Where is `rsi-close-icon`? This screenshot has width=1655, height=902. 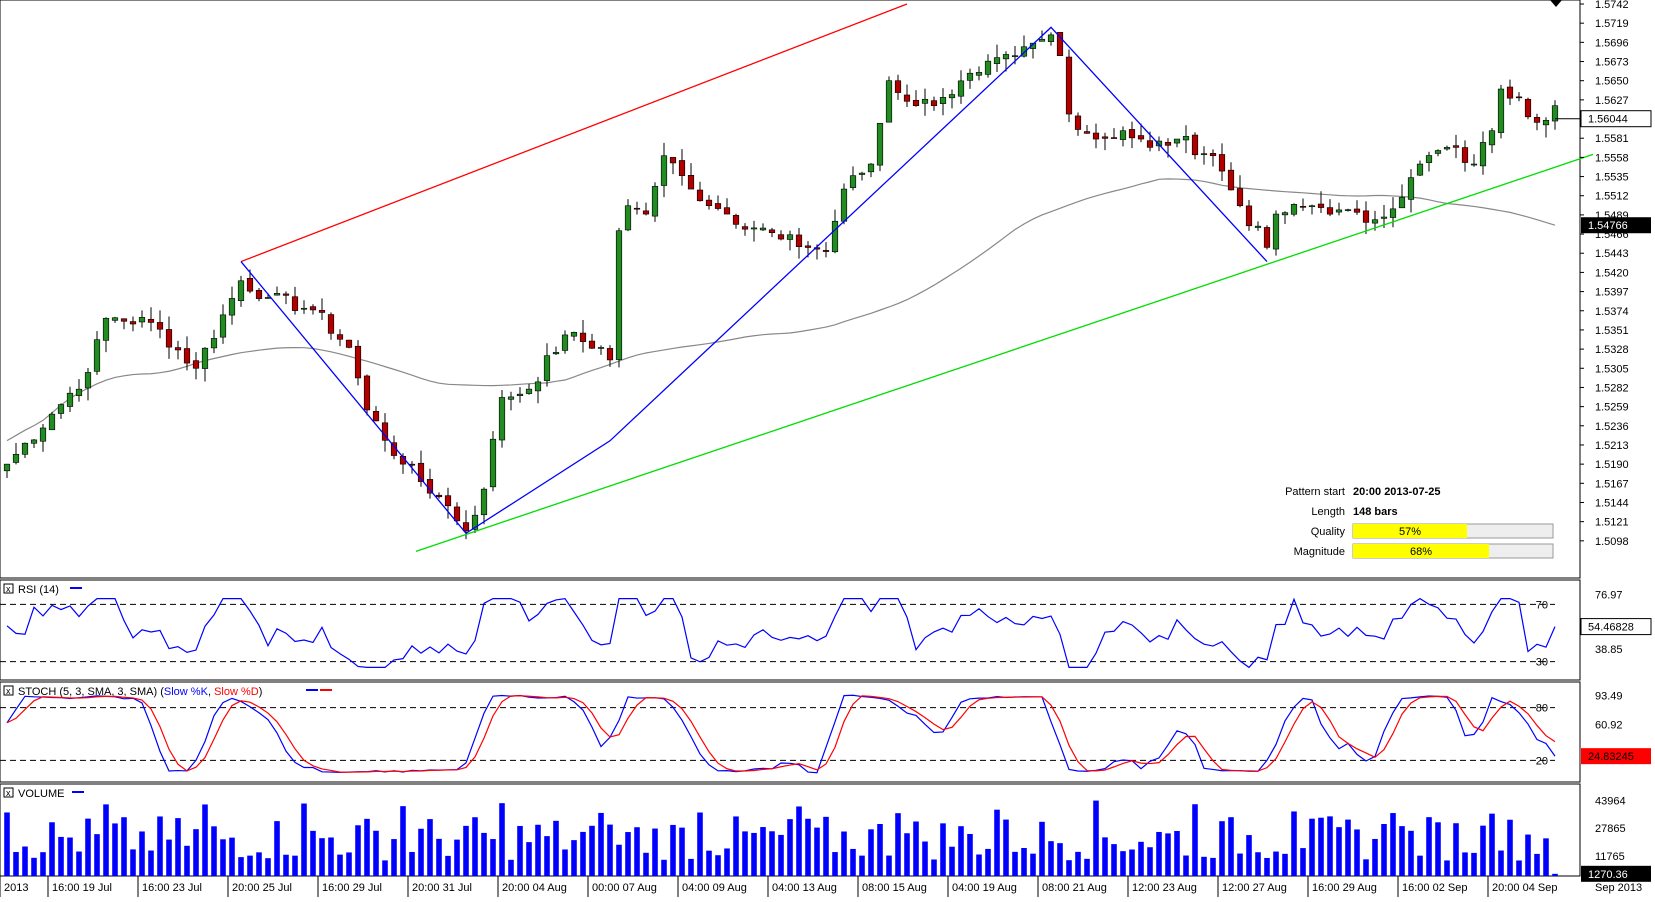
rsi-close-icon is located at coordinates (8, 588).